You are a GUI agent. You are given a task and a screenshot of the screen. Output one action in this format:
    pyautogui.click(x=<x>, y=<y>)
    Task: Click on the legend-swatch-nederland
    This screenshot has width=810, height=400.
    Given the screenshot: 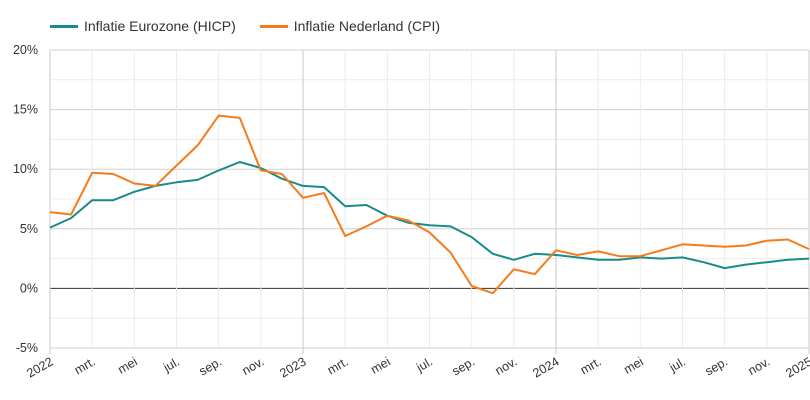 What is the action you would take?
    pyautogui.click(x=273, y=26)
    